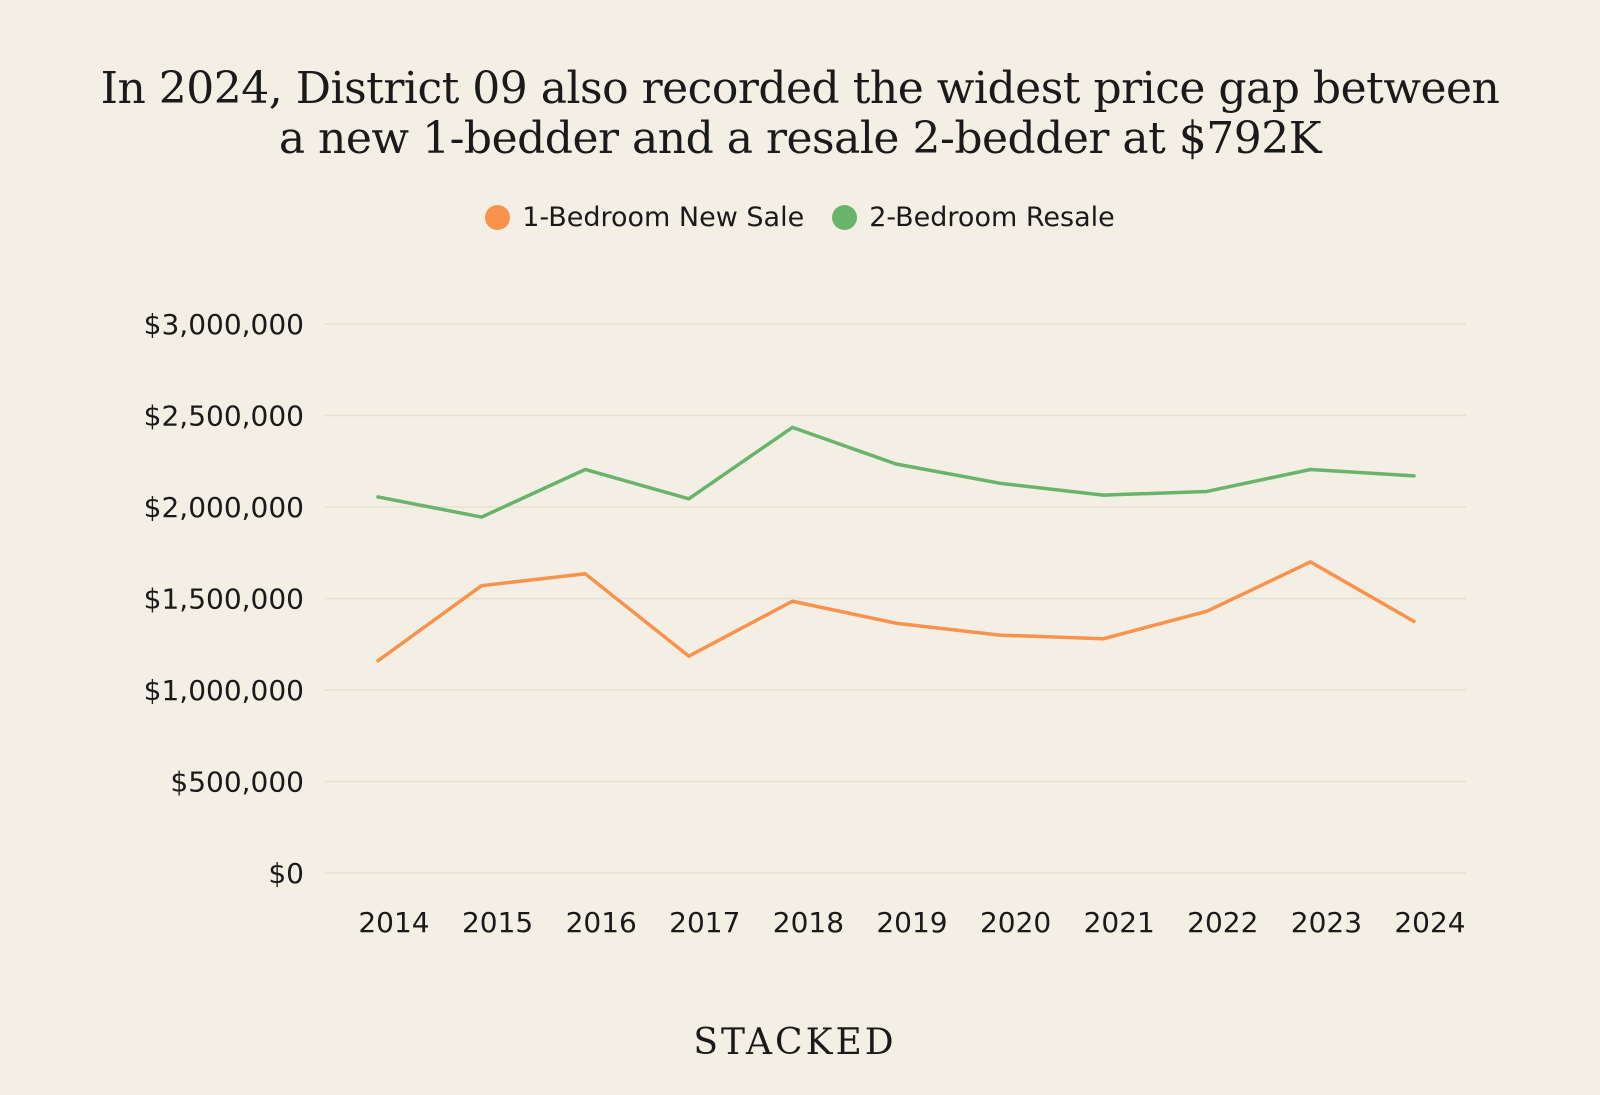  Describe the element at coordinates (237, 782) in the screenshot. I see `y-tick-label: $500,000` at that location.